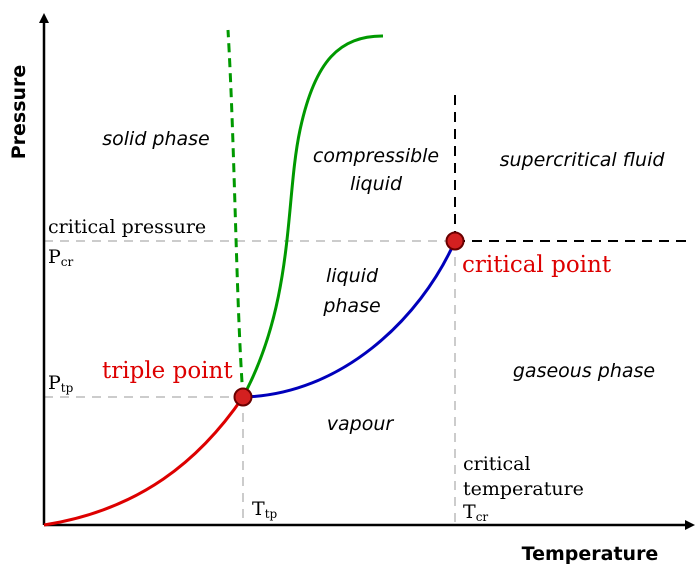 This screenshot has width=699, height=579. Describe the element at coordinates (265, 509) in the screenshot. I see `t-tp-label: Ttp` at that location.